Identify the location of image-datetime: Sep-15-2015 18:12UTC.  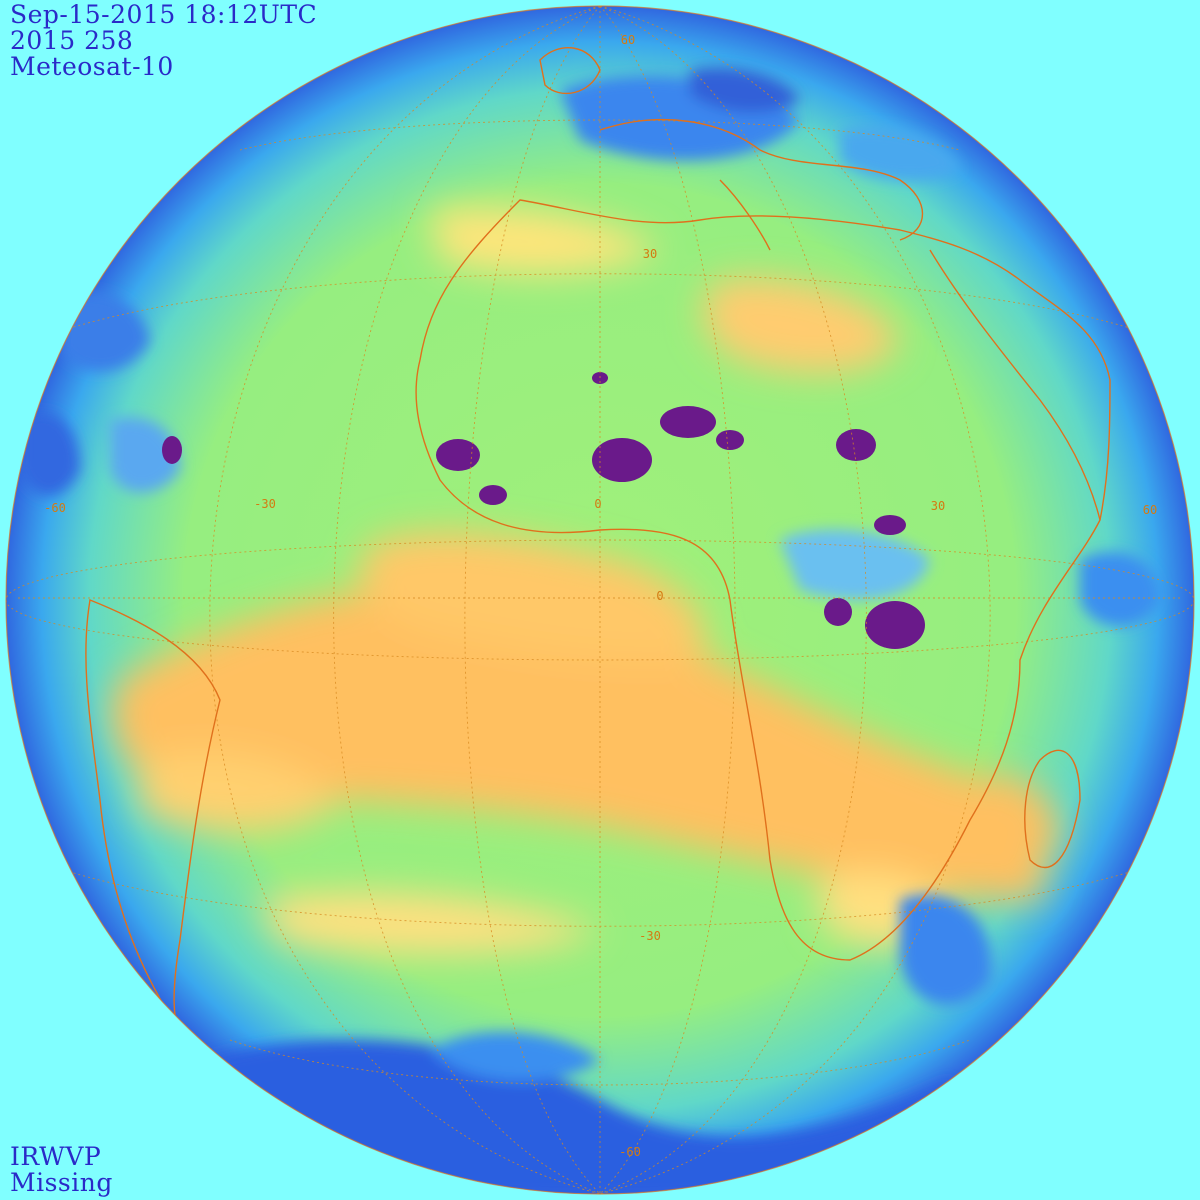
(164, 14).